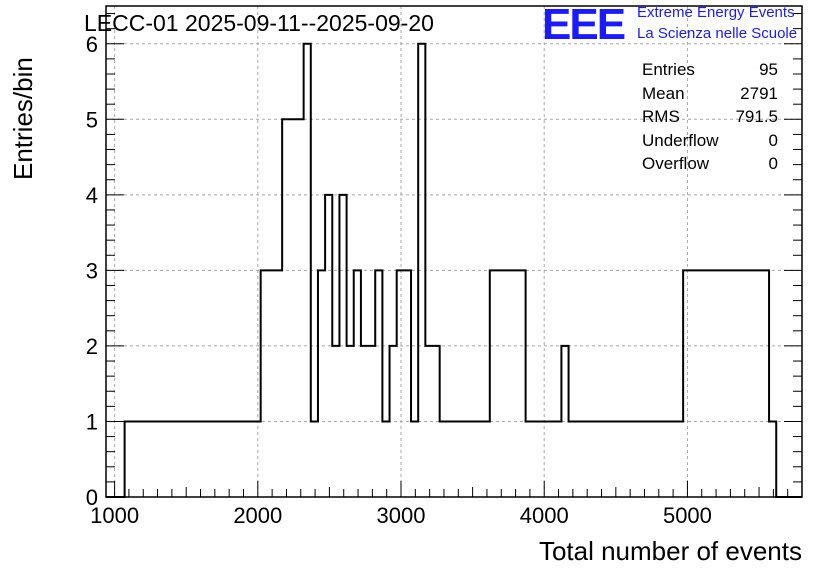 Image resolution: width=836 pixels, height=572 pixels. I want to click on x-tick-label: 5000, so click(687, 515).